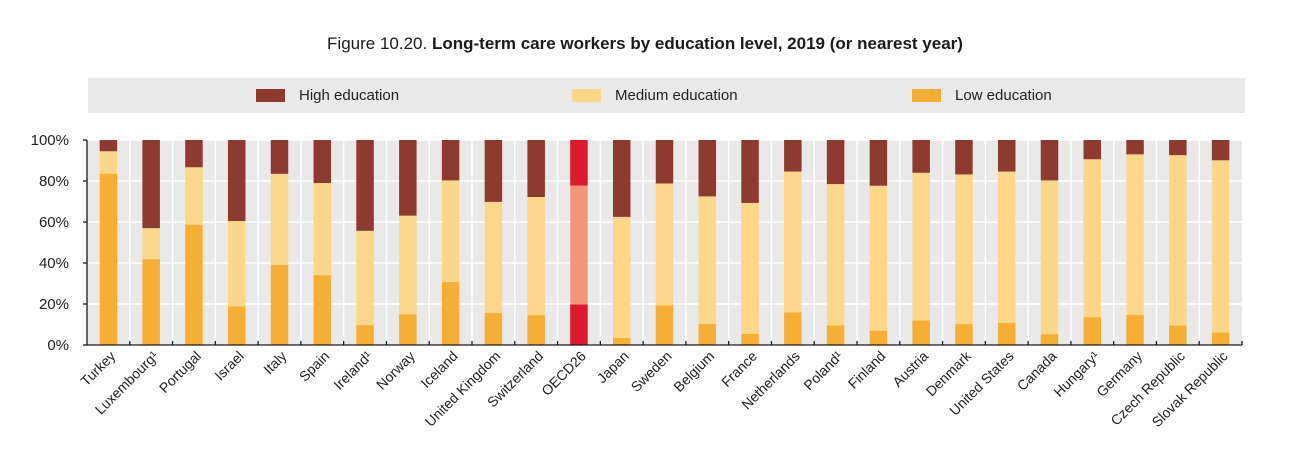 The image size is (1290, 474). I want to click on x-tick-label: Italy, so click(274, 362).